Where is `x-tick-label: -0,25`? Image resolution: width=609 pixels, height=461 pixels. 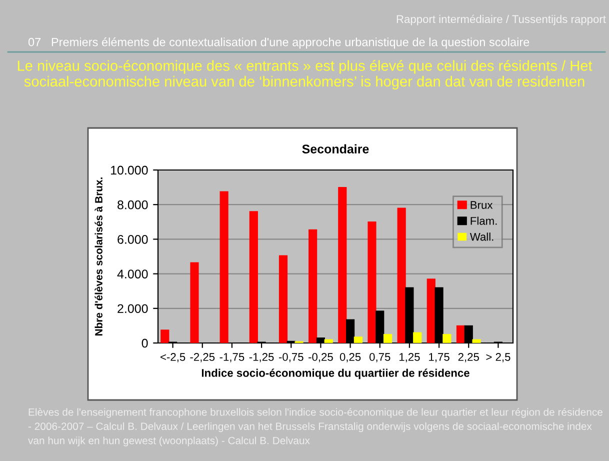
x-tick-label: -0,25 is located at coordinates (320, 357).